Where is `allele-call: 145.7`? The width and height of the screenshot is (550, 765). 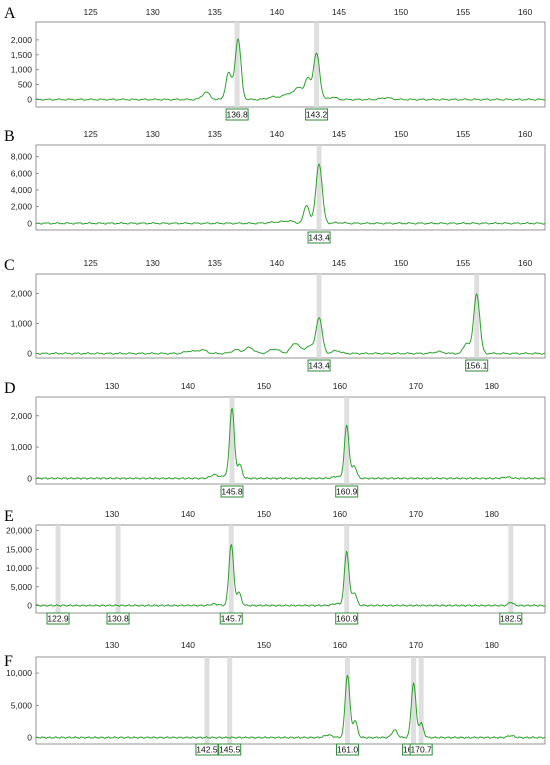 allele-call: 145.7 is located at coordinates (231, 618).